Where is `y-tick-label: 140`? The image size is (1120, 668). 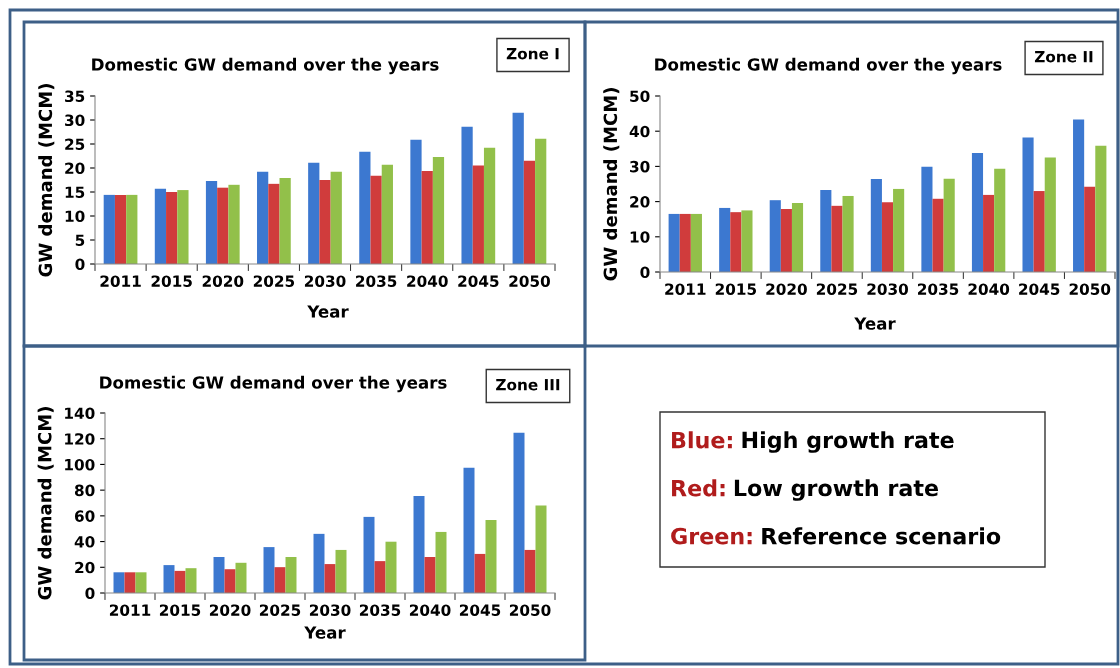 y-tick-label: 140 is located at coordinates (80, 413).